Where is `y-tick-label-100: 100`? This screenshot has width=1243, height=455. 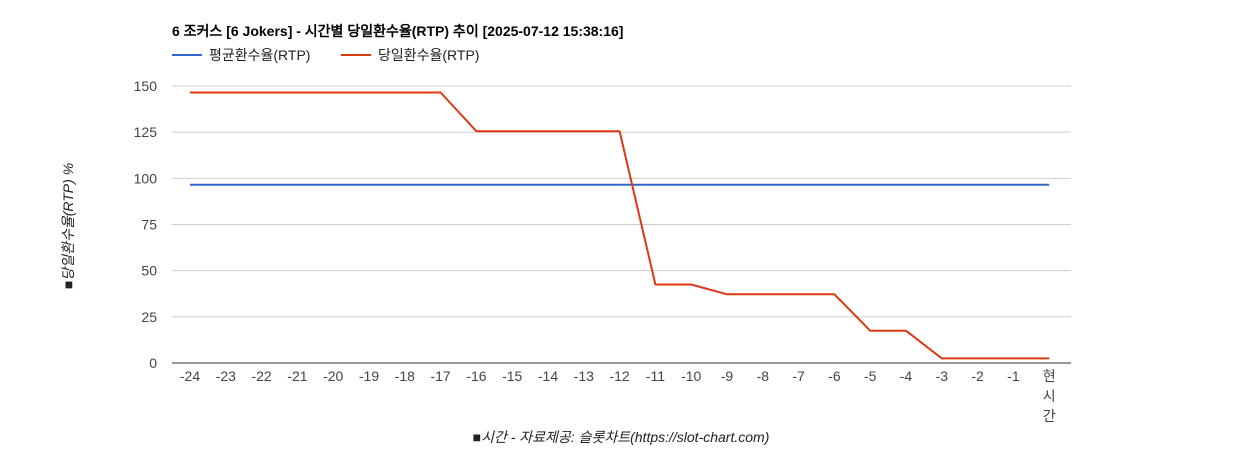 y-tick-label-100: 100 is located at coordinates (146, 178).